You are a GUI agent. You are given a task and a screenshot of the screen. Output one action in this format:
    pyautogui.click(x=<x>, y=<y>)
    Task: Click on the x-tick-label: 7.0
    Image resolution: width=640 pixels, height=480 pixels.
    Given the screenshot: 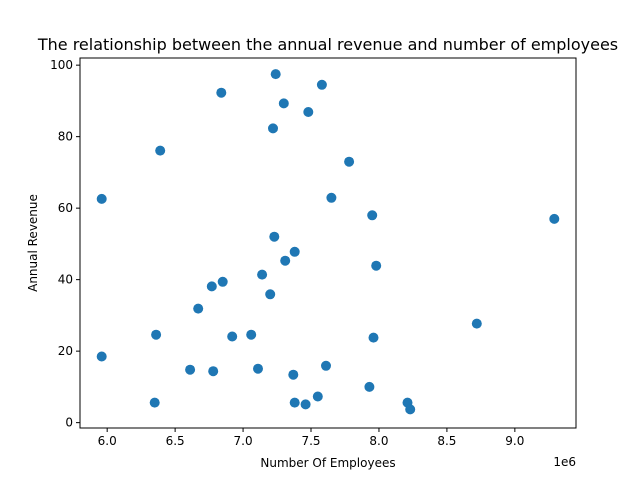 What is the action you would take?
    pyautogui.click(x=243, y=441)
    